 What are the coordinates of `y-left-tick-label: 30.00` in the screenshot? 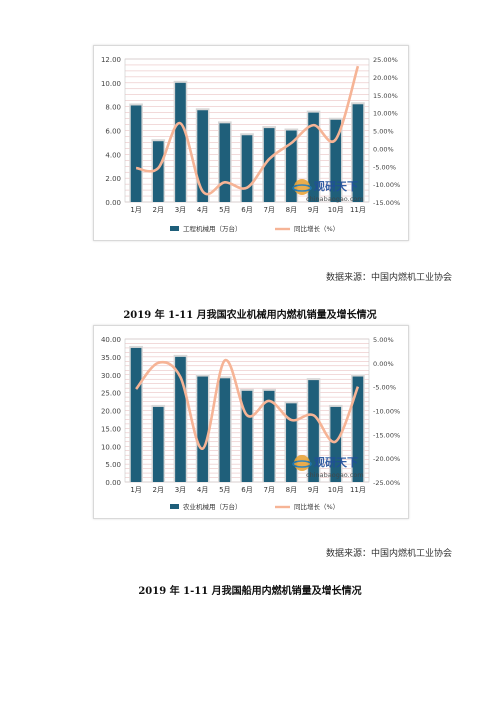 It's located at (111, 376).